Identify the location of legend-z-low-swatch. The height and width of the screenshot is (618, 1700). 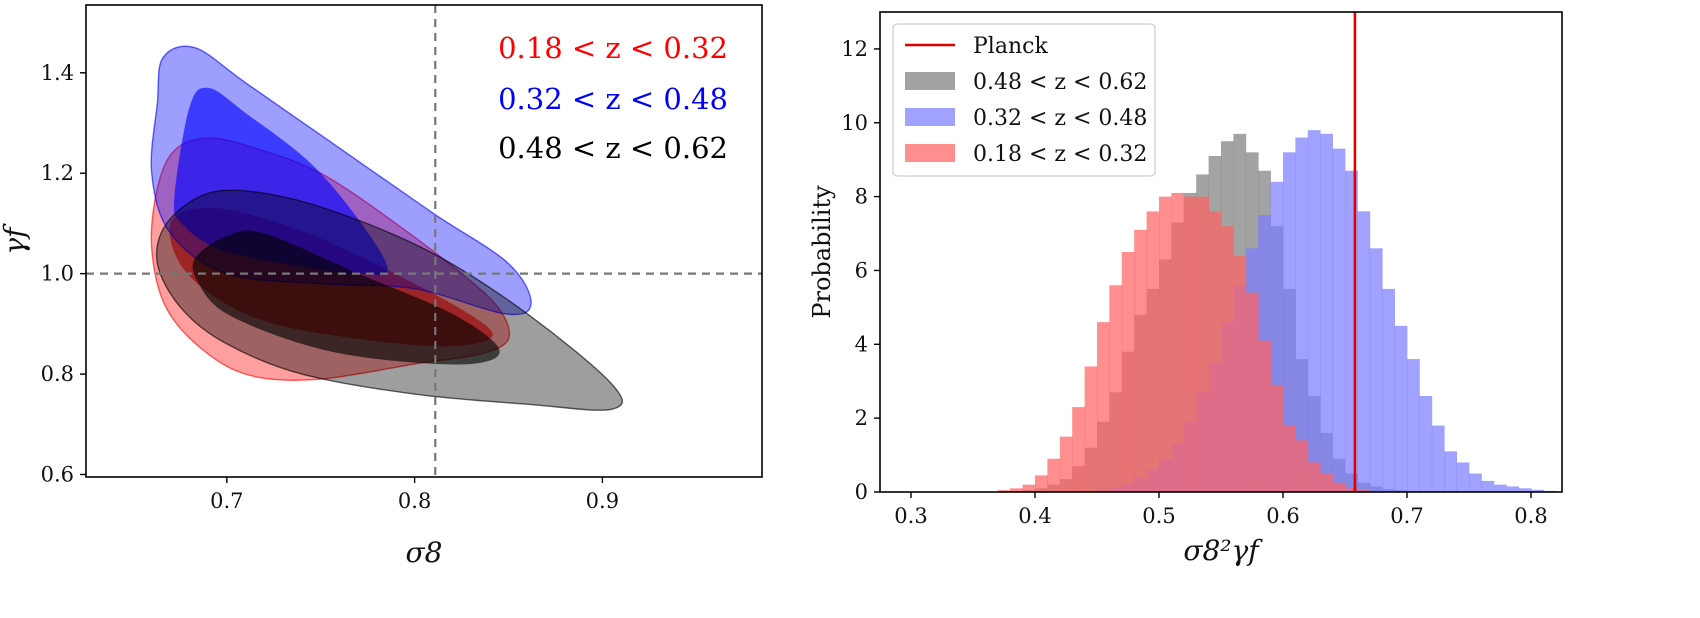
(930, 153).